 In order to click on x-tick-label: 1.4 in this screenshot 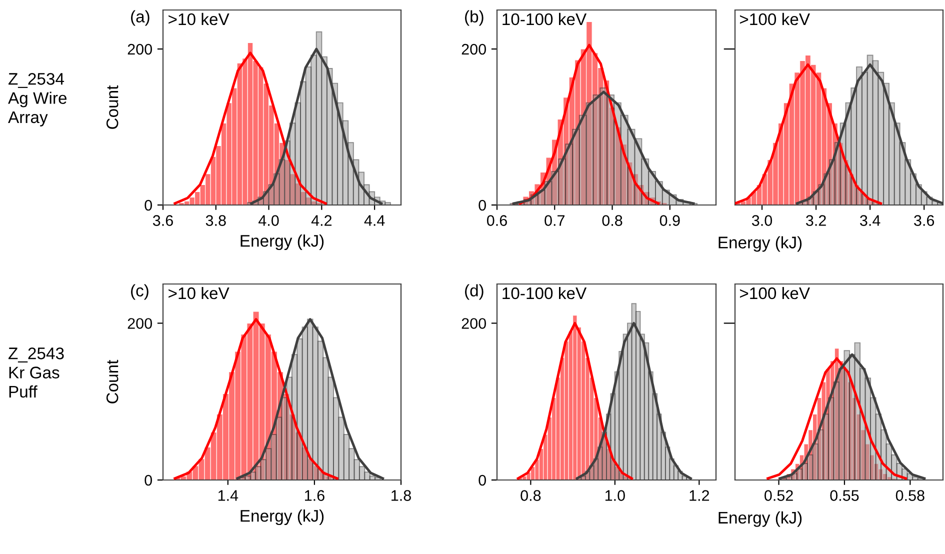, I will do `click(228, 495)`.